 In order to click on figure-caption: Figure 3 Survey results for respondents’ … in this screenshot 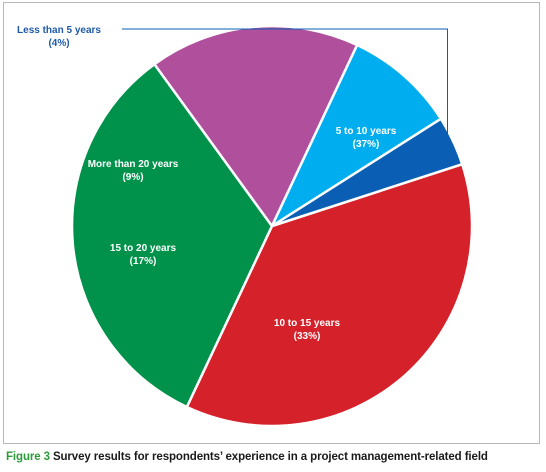, I will do `click(247, 457)`.